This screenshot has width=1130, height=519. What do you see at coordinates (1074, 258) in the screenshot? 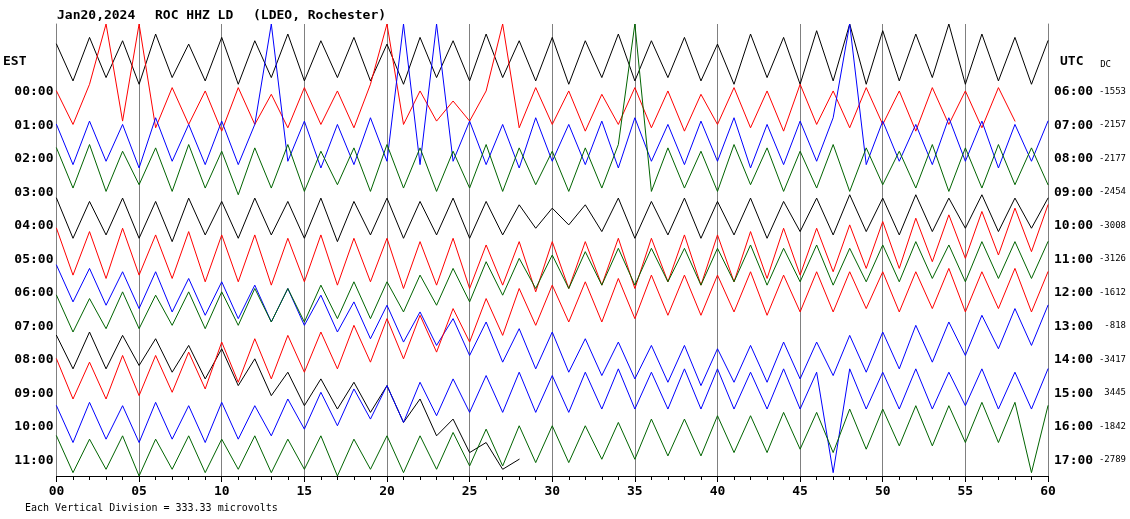
I see `y2-tick-label: 11:00` at bounding box center [1074, 258].